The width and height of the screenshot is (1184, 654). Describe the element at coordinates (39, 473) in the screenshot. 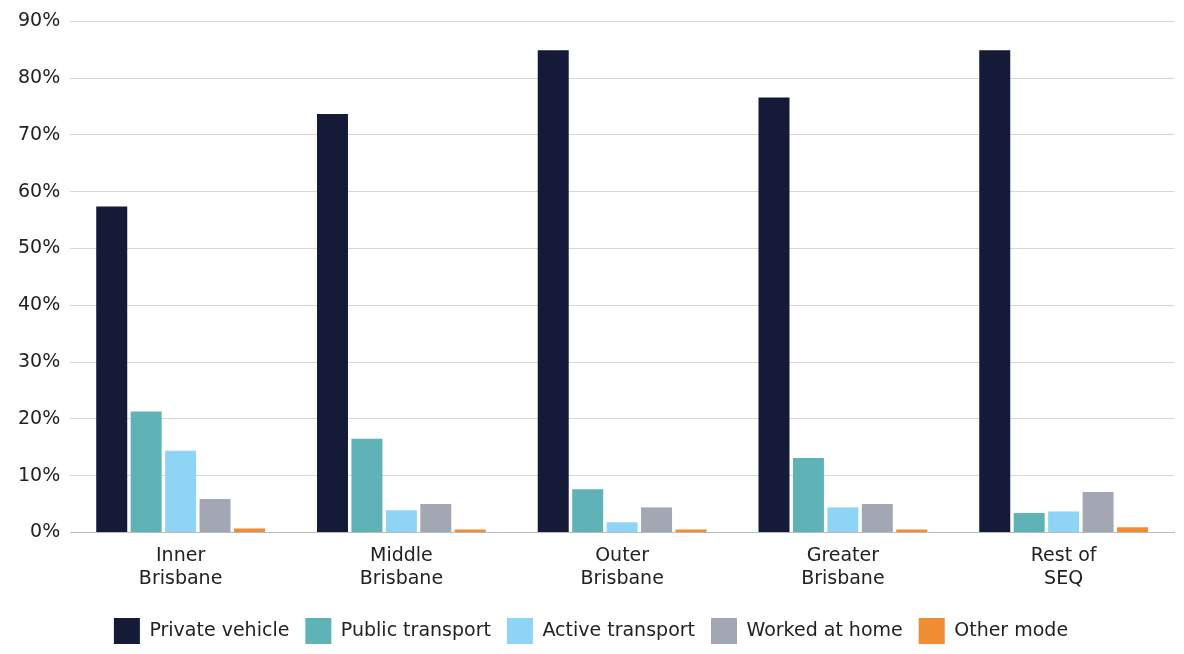

I see `y-tick-label: 10%` at that location.